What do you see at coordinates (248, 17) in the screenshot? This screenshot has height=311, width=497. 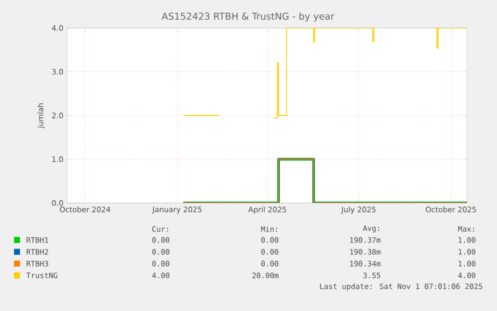 I see `chart-title: AS152423 RTBH & TrustNG - by year` at bounding box center [248, 17].